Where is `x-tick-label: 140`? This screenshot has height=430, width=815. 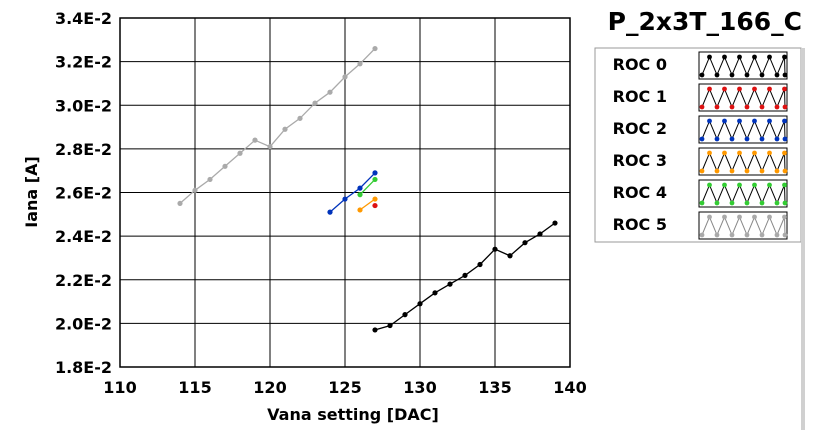 x-tick-label: 140 is located at coordinates (569, 387).